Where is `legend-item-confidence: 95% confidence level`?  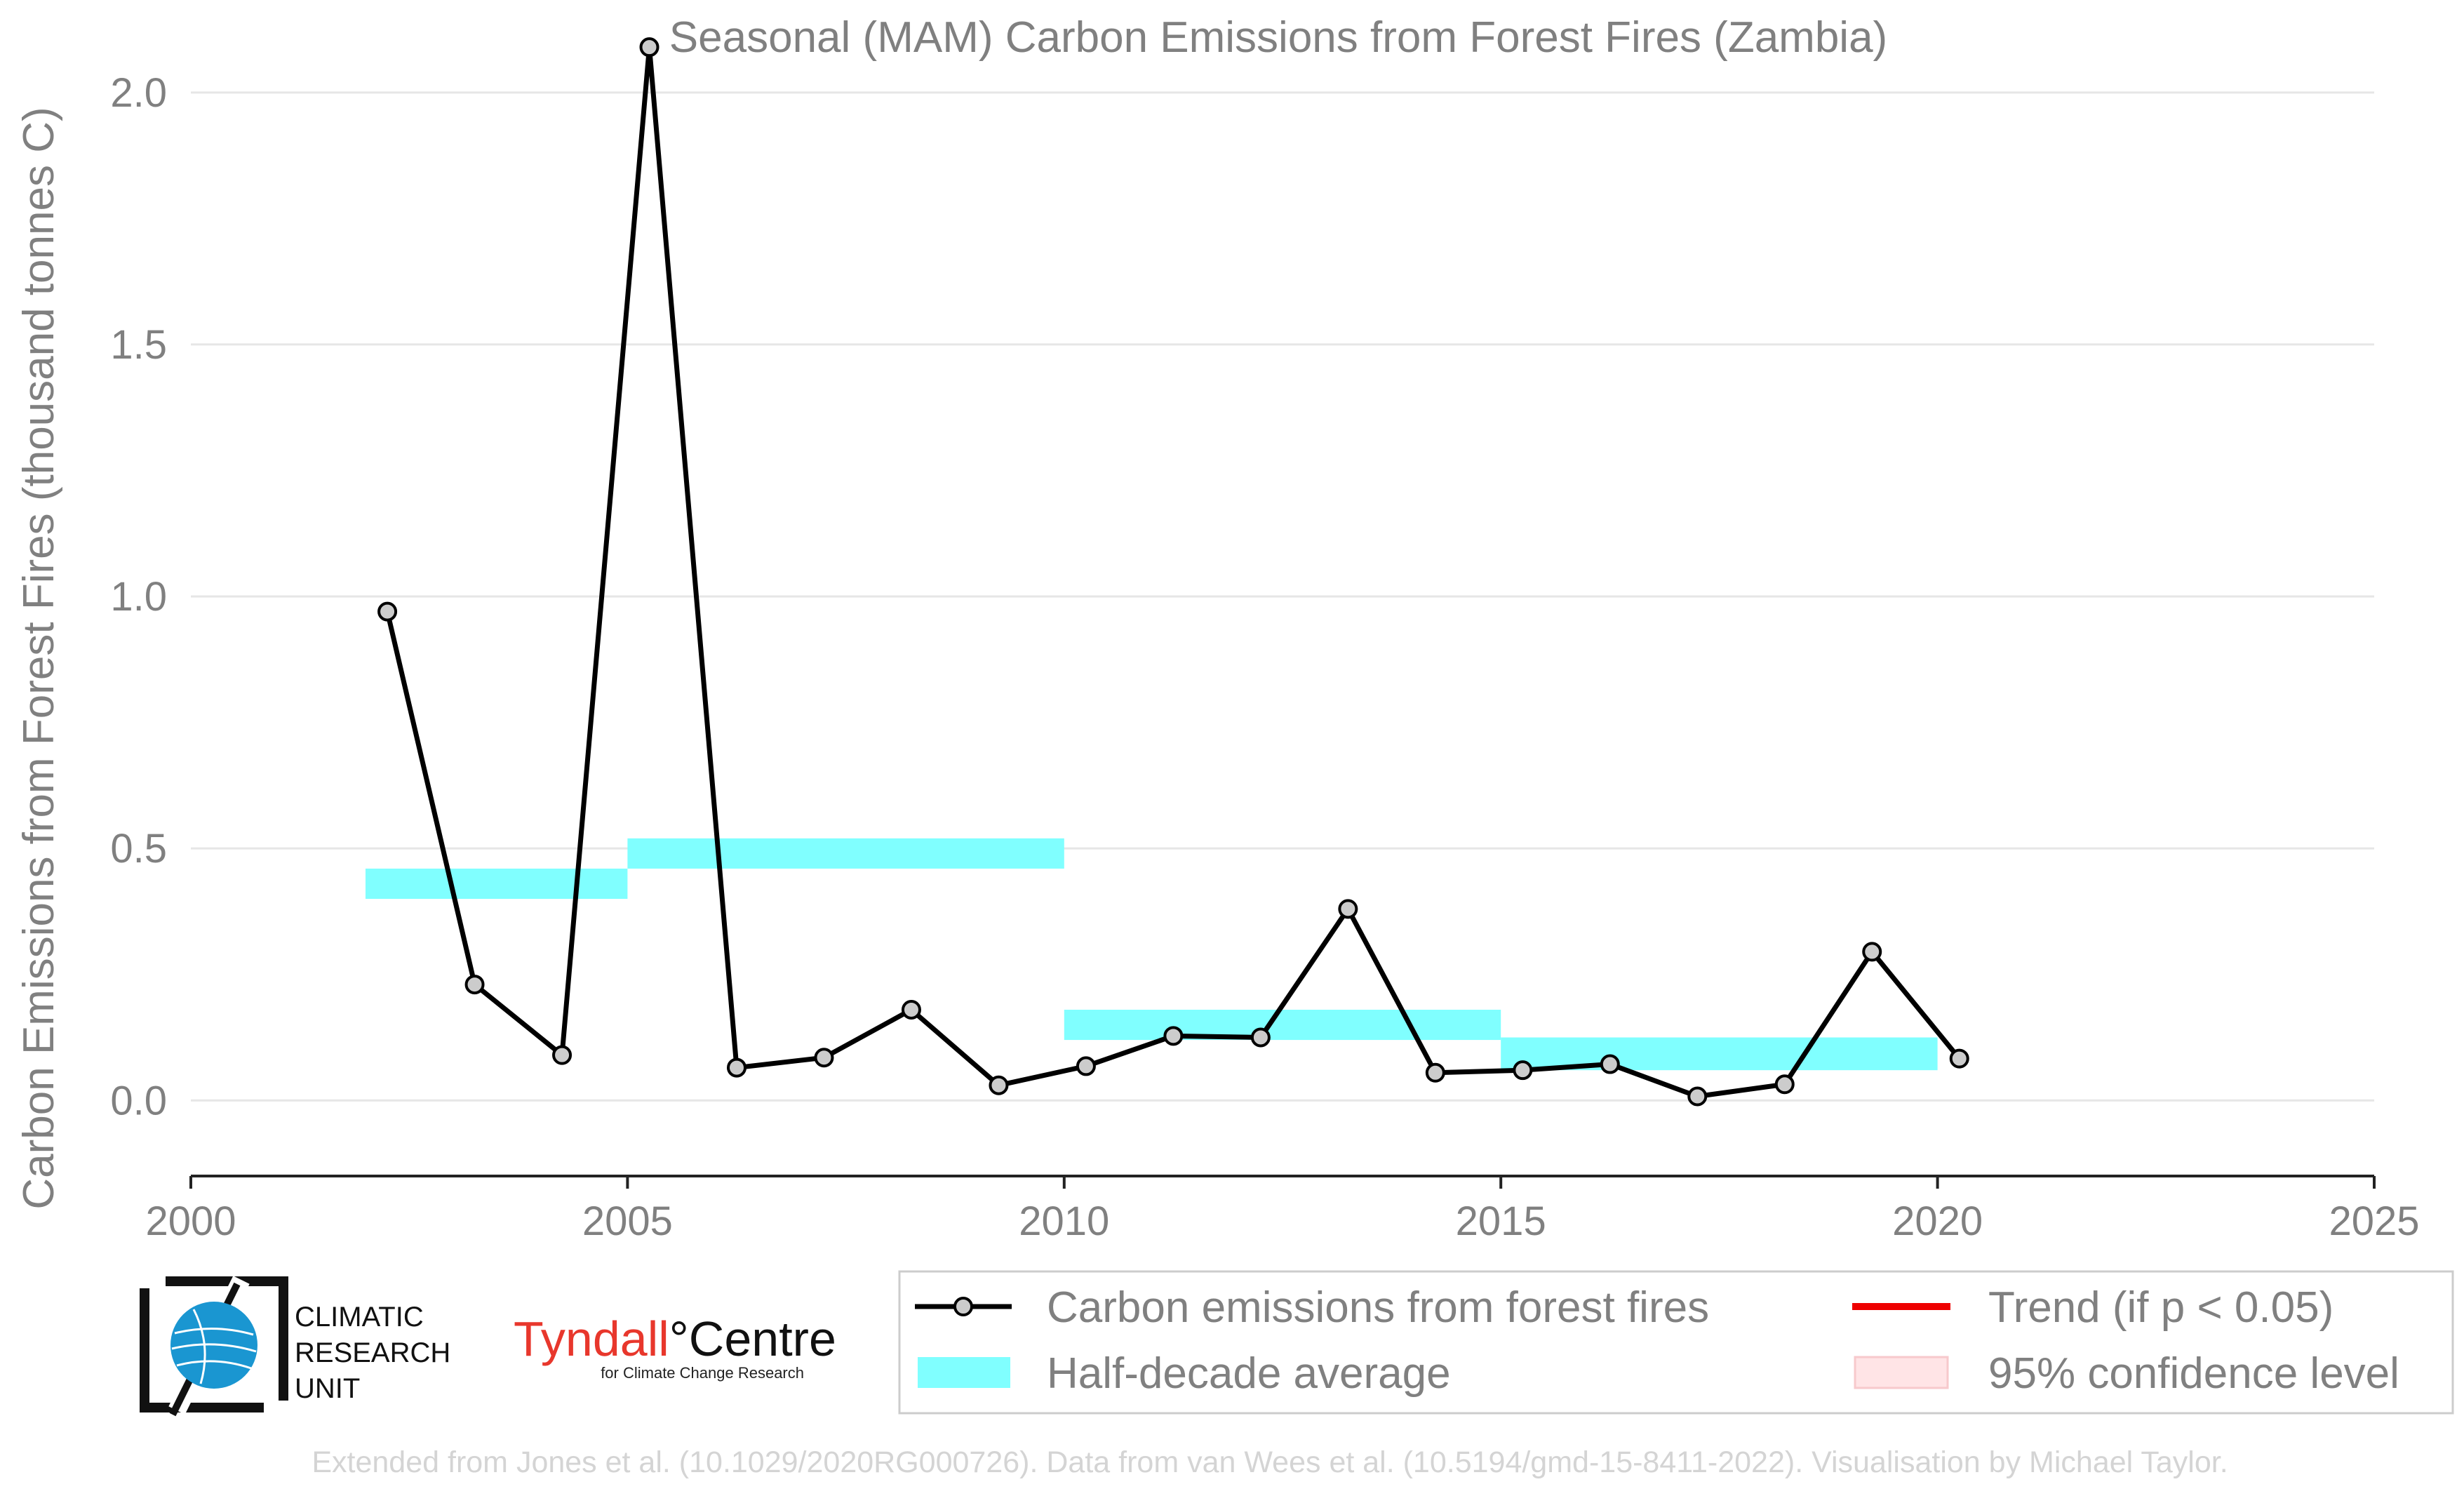 legend-item-confidence: 95% confidence level is located at coordinates (2126, 1373).